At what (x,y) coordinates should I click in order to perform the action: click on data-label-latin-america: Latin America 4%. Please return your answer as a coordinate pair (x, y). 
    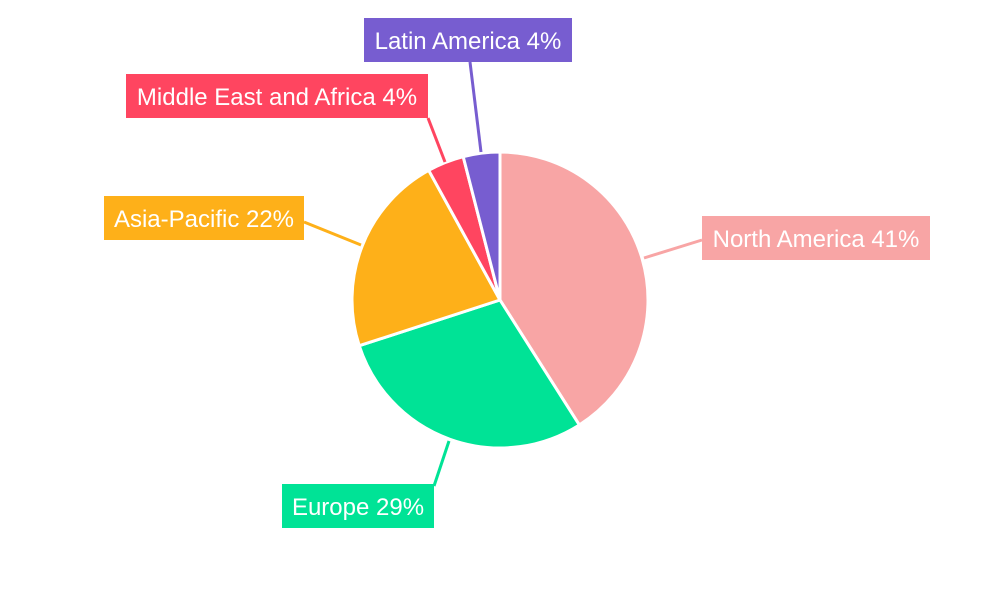
    Looking at the image, I should click on (468, 41).